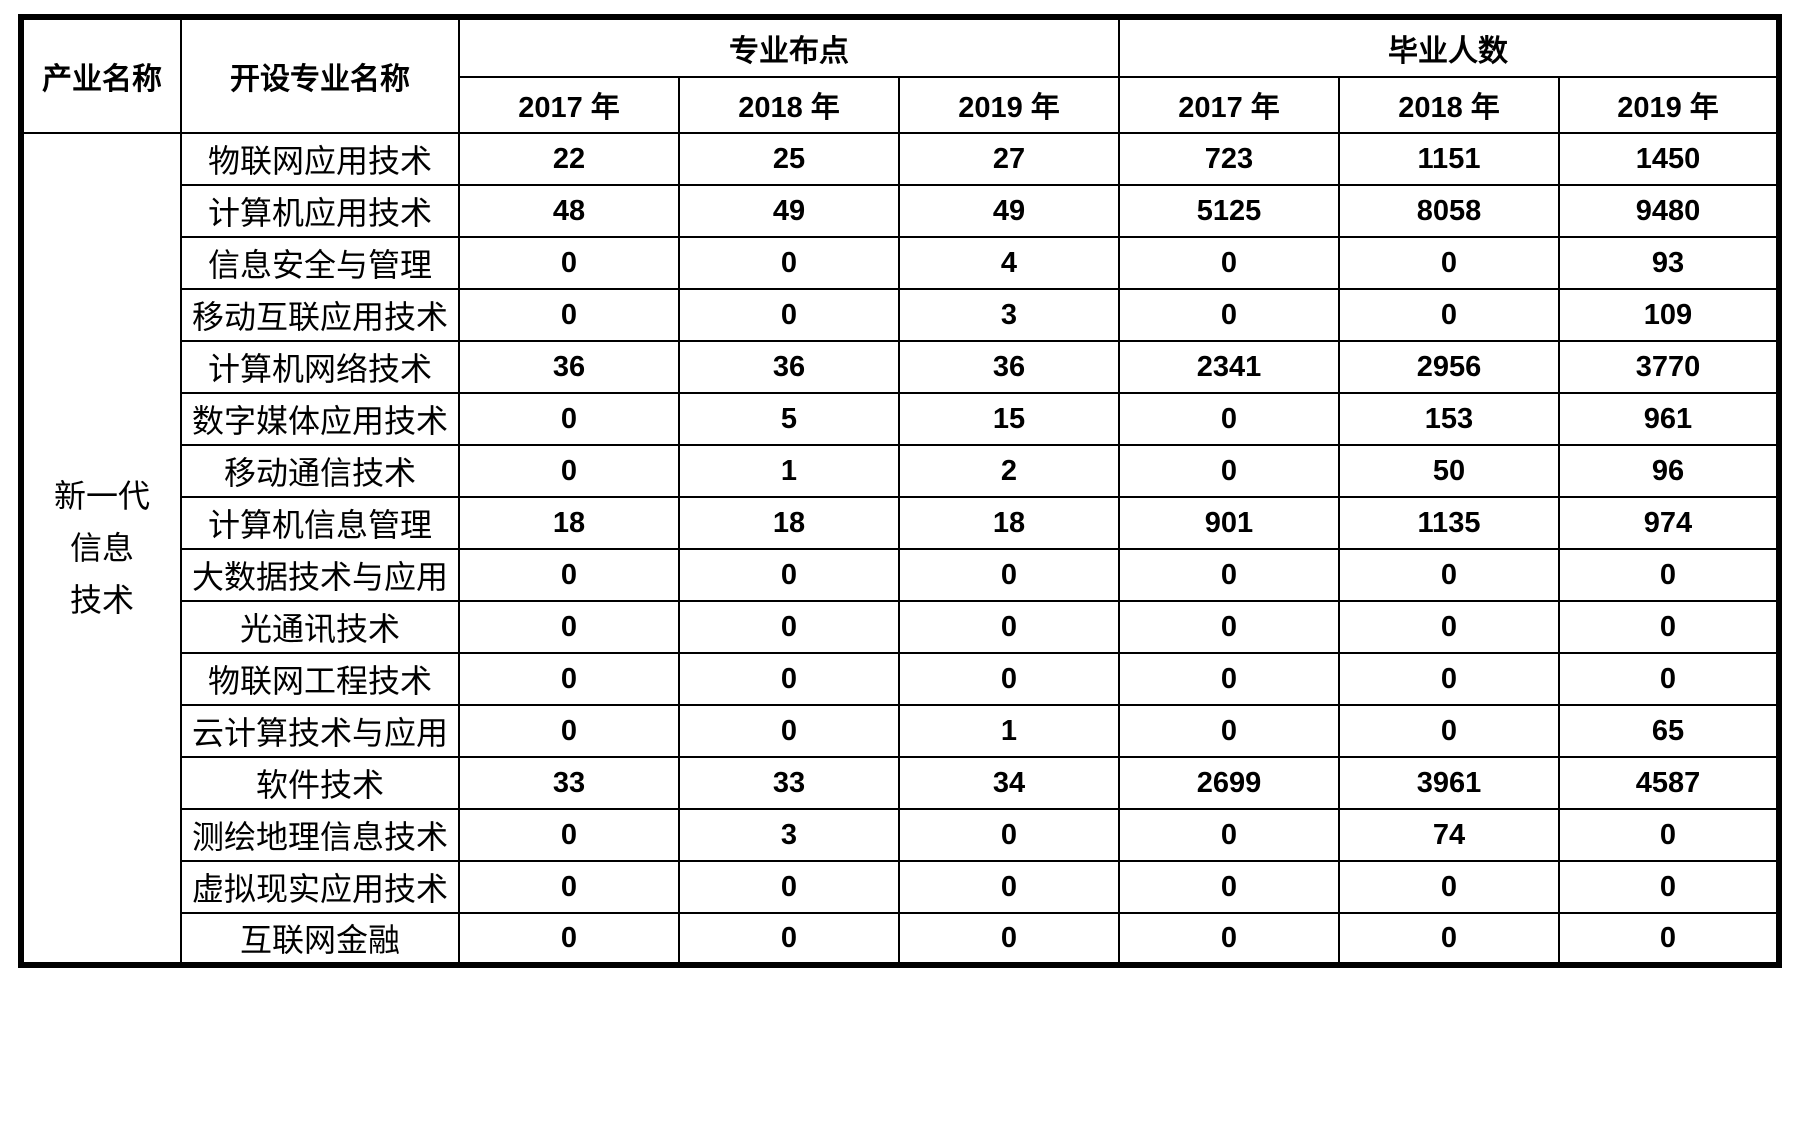  Describe the element at coordinates (320, 471) in the screenshot. I see `major-cell: 移动通信技术` at that location.